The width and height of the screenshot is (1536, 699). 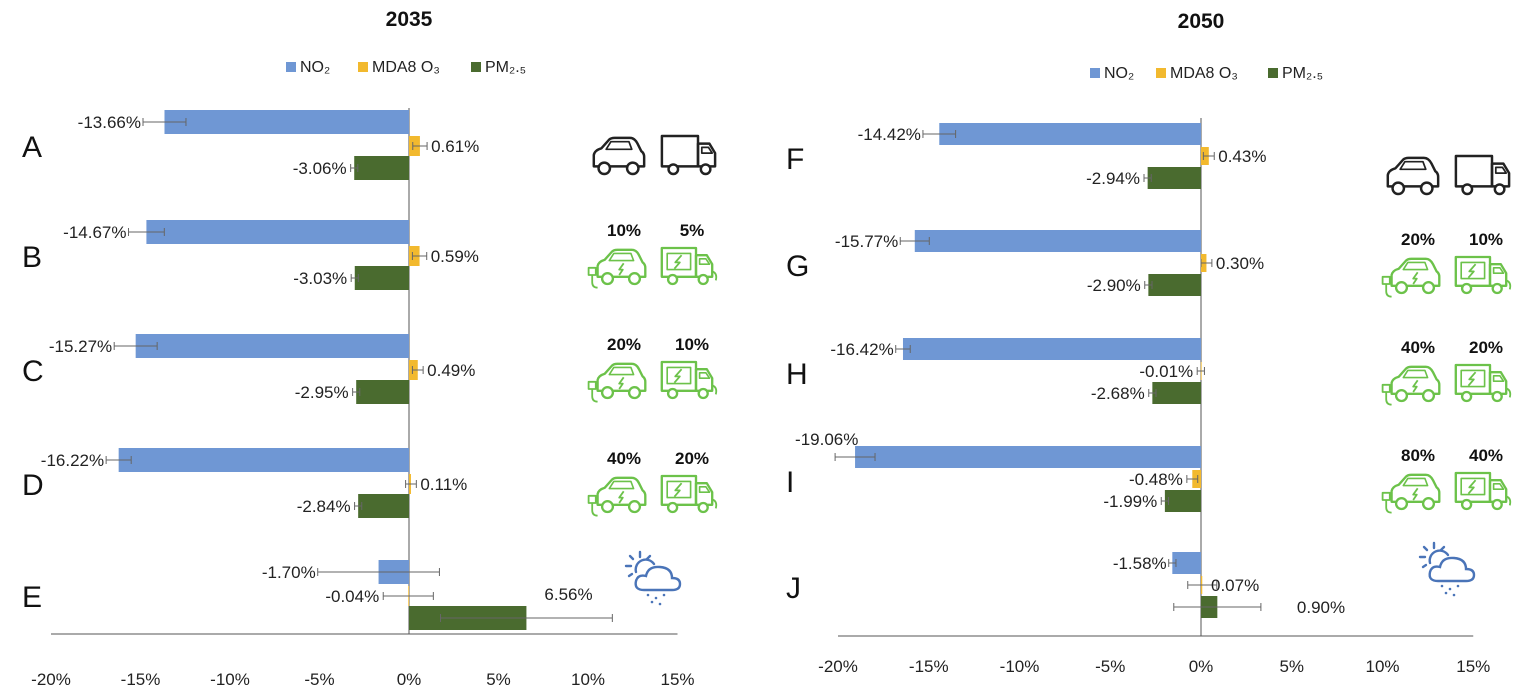 I want to click on x-tick-label: -10%, so click(x=1020, y=666).